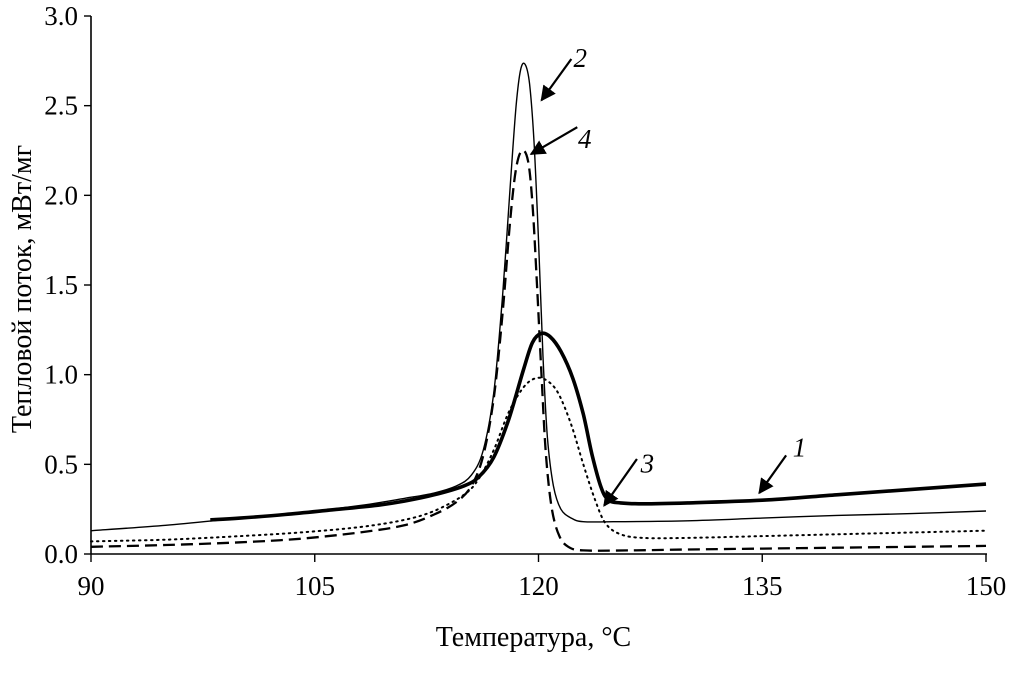  Describe the element at coordinates (61, 554) in the screenshot. I see `y-tick-label: 0.0` at that location.